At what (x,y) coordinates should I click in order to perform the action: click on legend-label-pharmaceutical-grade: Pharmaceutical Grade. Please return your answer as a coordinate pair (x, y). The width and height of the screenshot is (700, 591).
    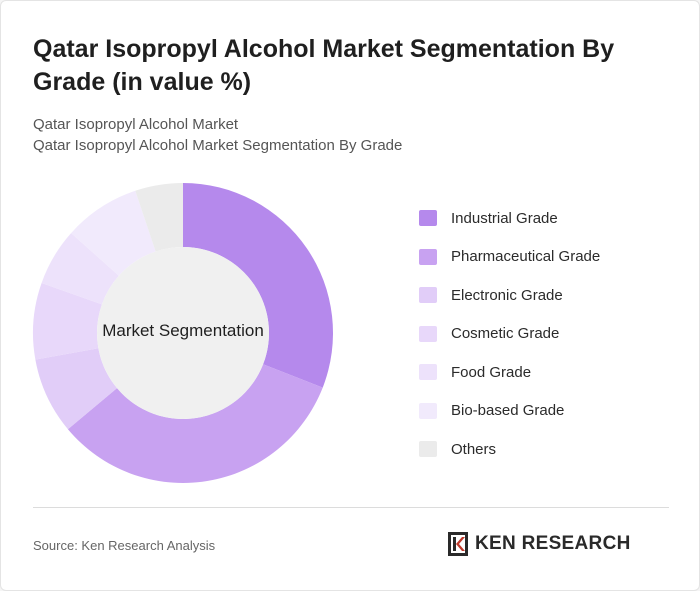
    Looking at the image, I should click on (526, 256).